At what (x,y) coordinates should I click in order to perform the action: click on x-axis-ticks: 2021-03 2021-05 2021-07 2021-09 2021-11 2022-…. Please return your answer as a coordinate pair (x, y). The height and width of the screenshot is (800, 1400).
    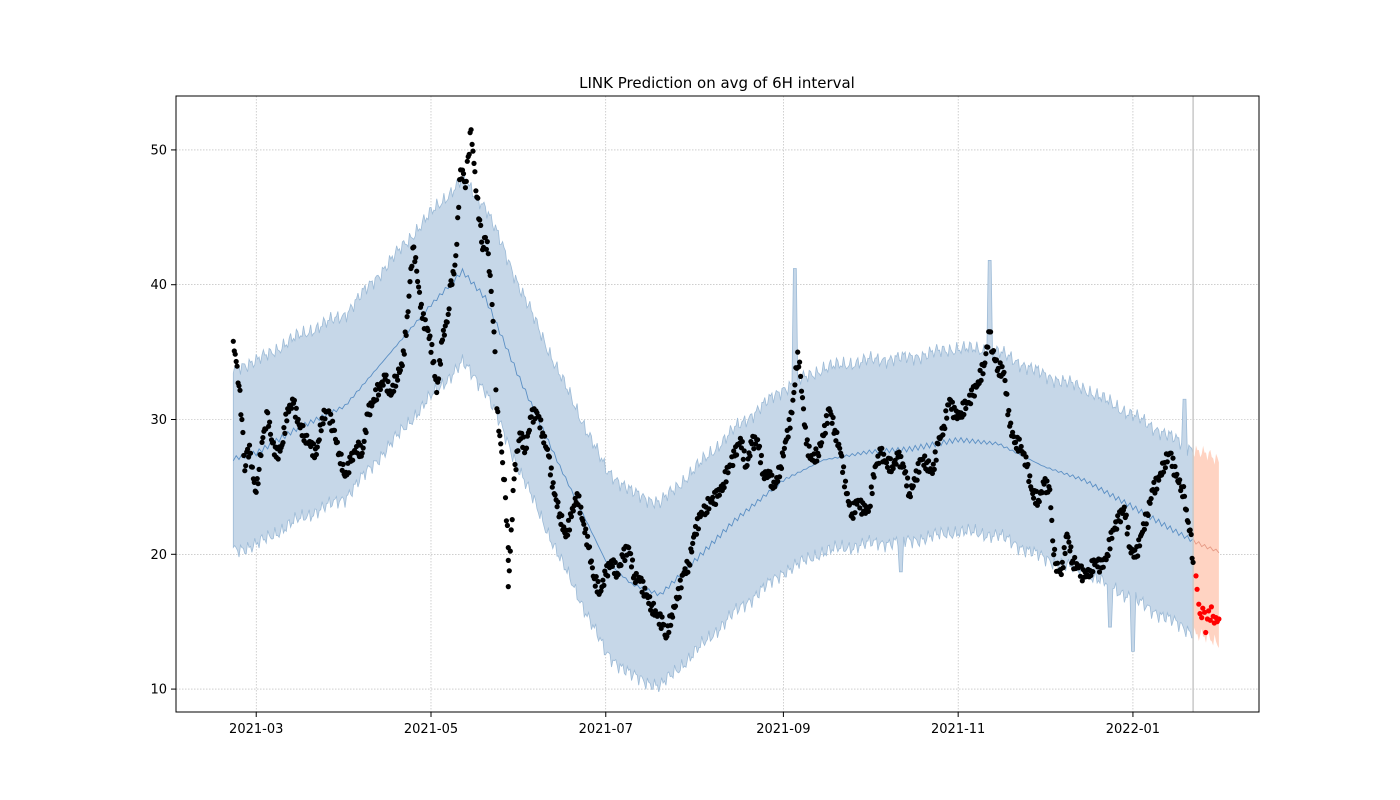
    Looking at the image, I should click on (694, 724).